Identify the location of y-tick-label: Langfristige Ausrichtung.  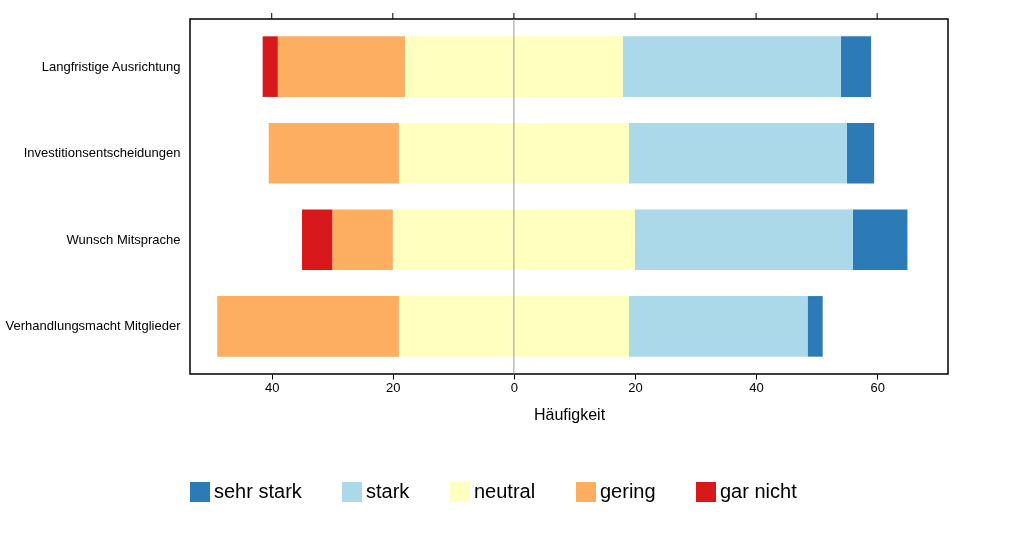
(111, 66).